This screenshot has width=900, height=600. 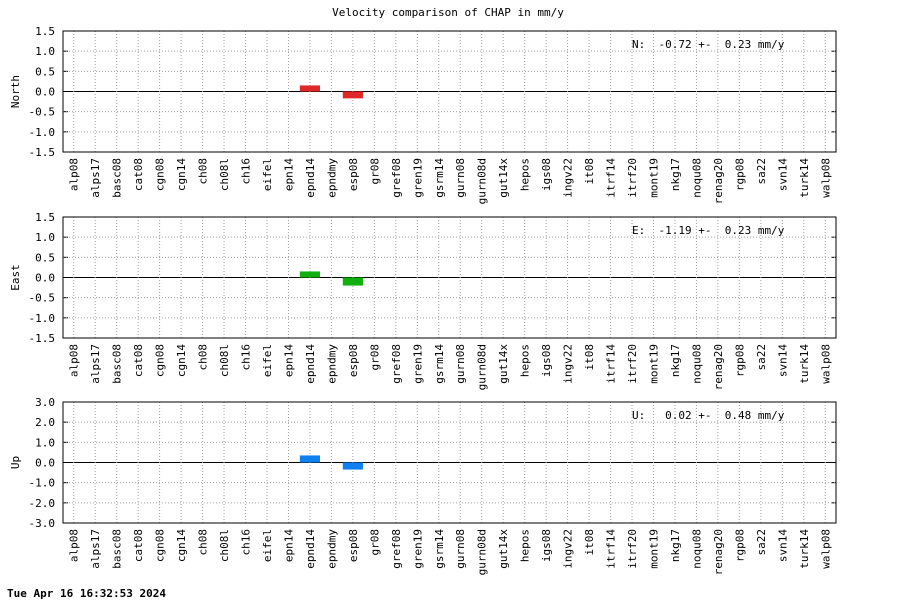 I want to click on annotation: N: -0.72 +- 0.23 mm/y, so click(x=708, y=44).